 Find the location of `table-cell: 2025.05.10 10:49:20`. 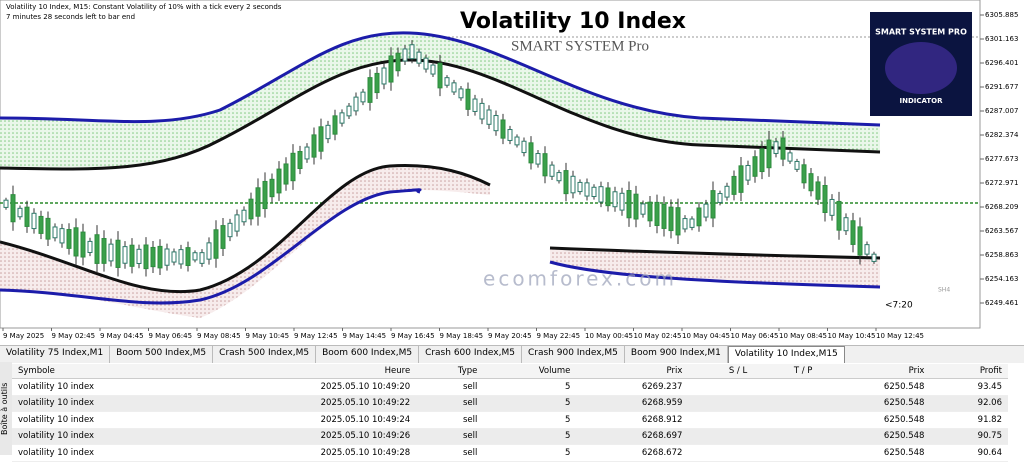

table-cell: 2025.05.10 10:49:20 is located at coordinates (308, 387).